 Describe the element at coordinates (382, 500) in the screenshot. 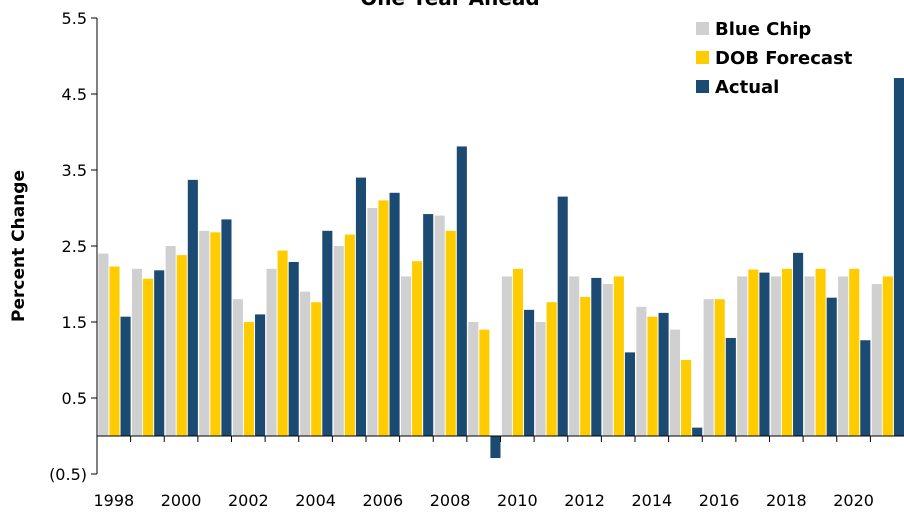

I see `x-tick-label: 2006` at that location.